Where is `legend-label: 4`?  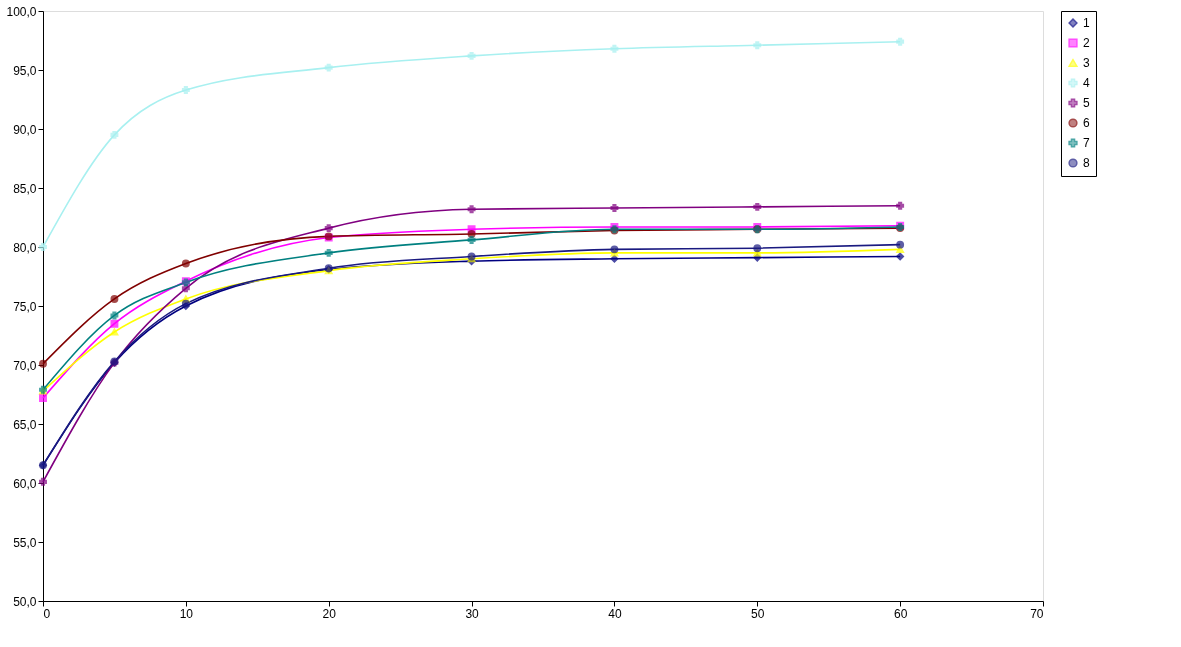
legend-label: 4 is located at coordinates (1086, 83).